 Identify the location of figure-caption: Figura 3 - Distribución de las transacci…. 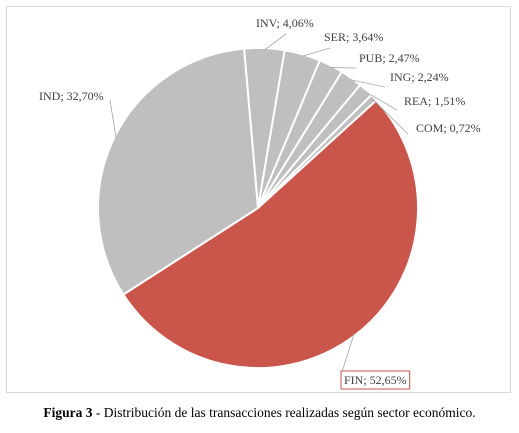
(259, 413).